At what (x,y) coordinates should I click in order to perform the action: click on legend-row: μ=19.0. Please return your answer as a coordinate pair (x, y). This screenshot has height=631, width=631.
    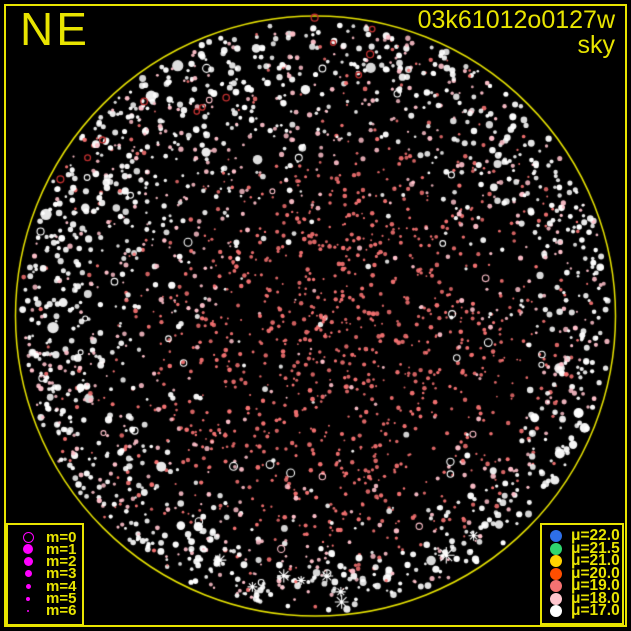
    Looking at the image, I should click on (584, 585).